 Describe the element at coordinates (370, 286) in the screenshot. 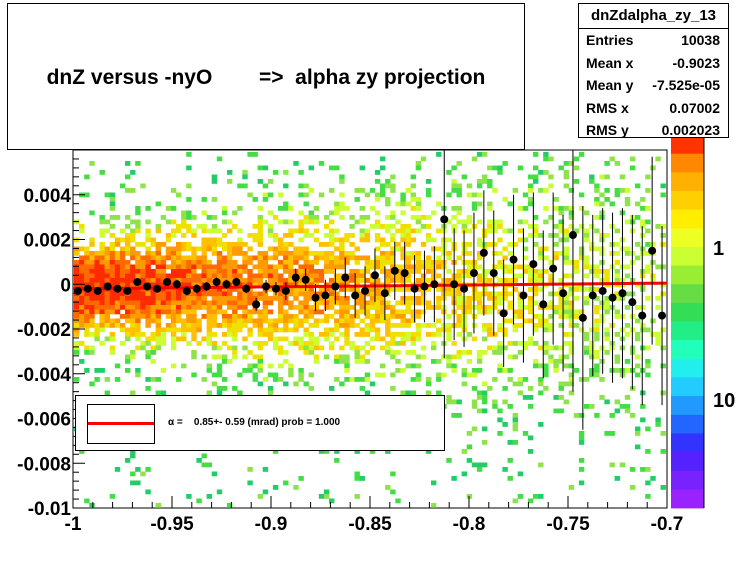

I see `fit-line` at that location.